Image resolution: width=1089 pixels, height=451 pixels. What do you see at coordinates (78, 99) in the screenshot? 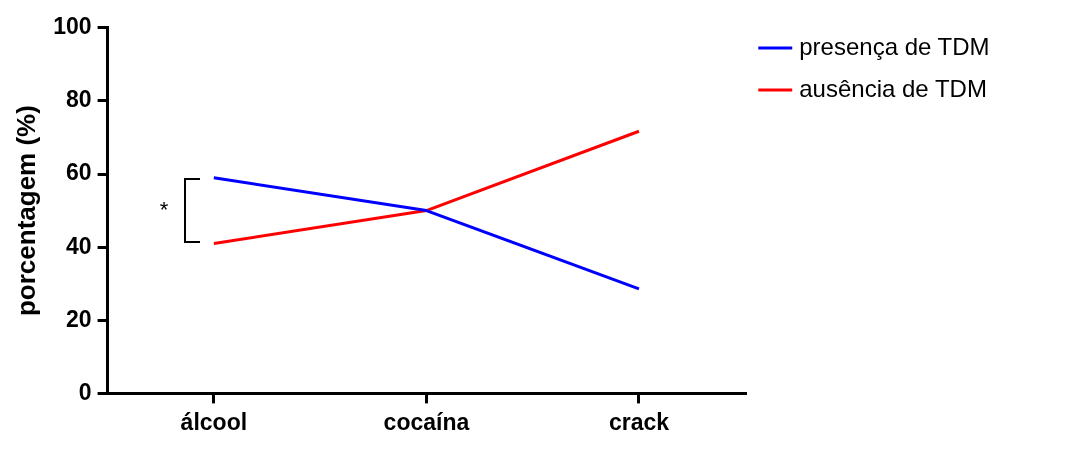
I see `y-tick-label: 80` at bounding box center [78, 99].